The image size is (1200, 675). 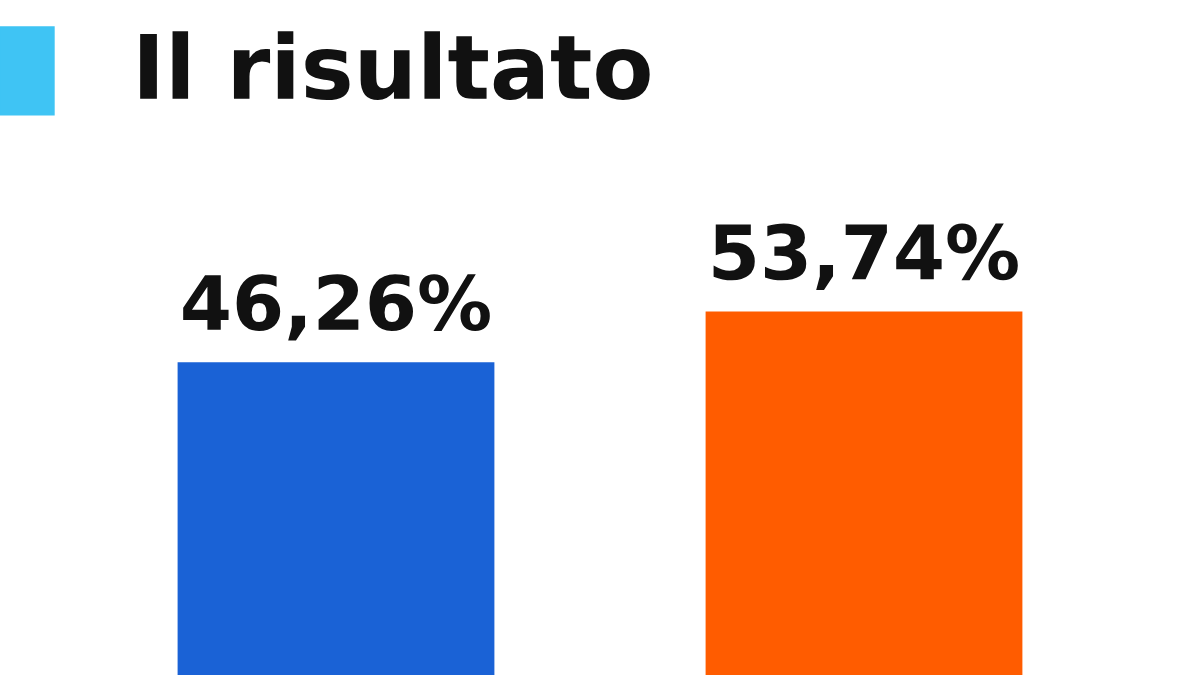 I want to click on data-label: 46,26%, so click(x=336, y=307).